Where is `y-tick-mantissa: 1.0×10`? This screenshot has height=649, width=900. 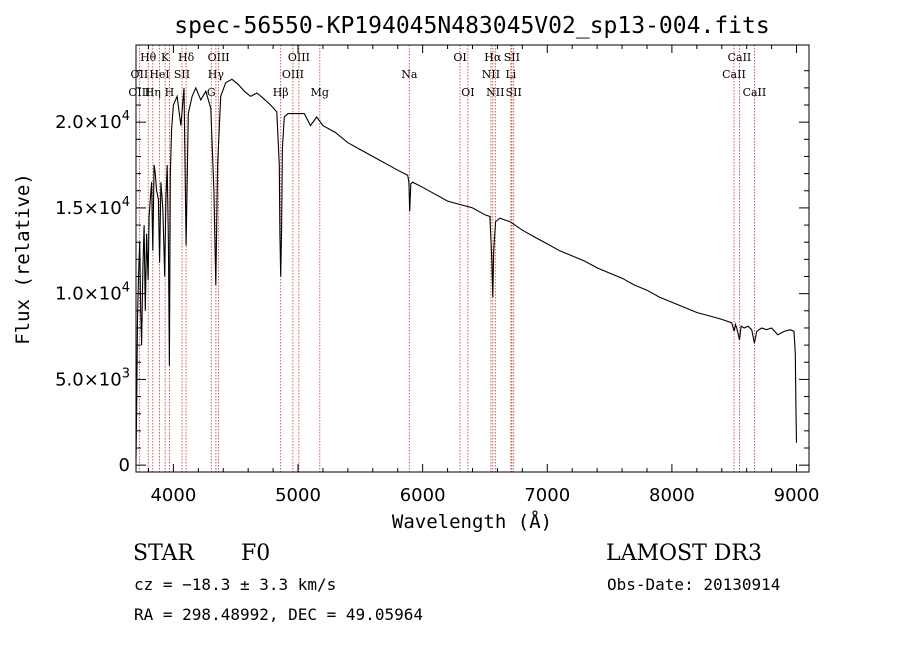 y-tick-mantissa: 1.0×10 is located at coordinates (88, 294).